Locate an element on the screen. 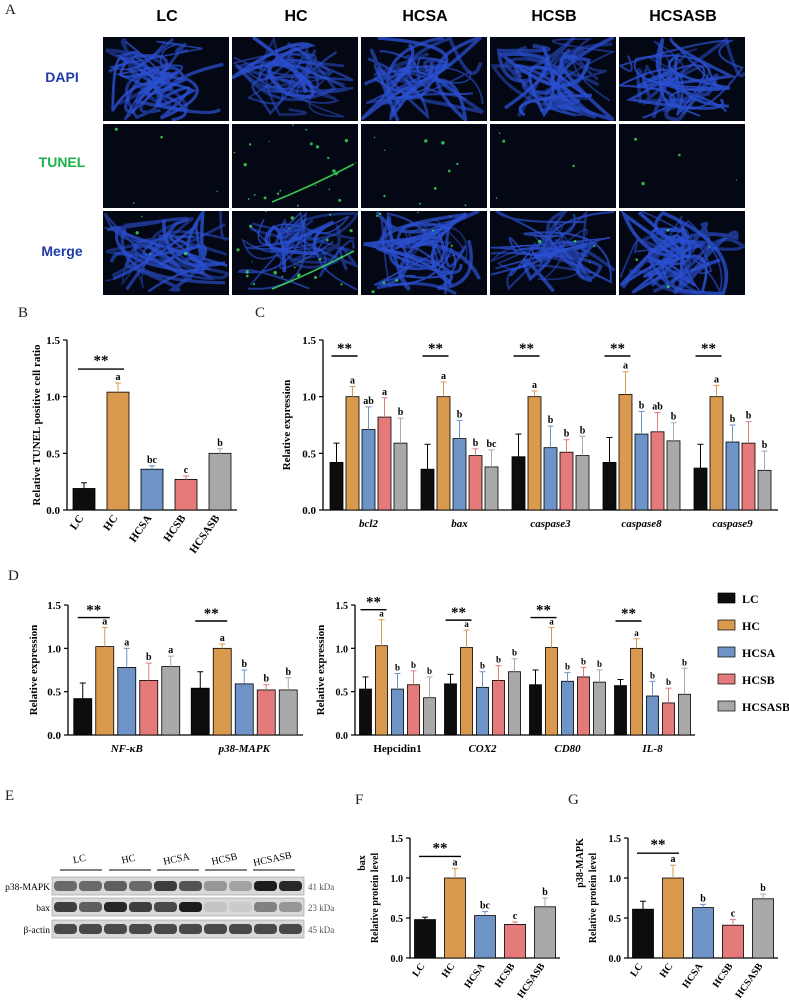  x-category-label: IL-8 is located at coordinates (652, 749).